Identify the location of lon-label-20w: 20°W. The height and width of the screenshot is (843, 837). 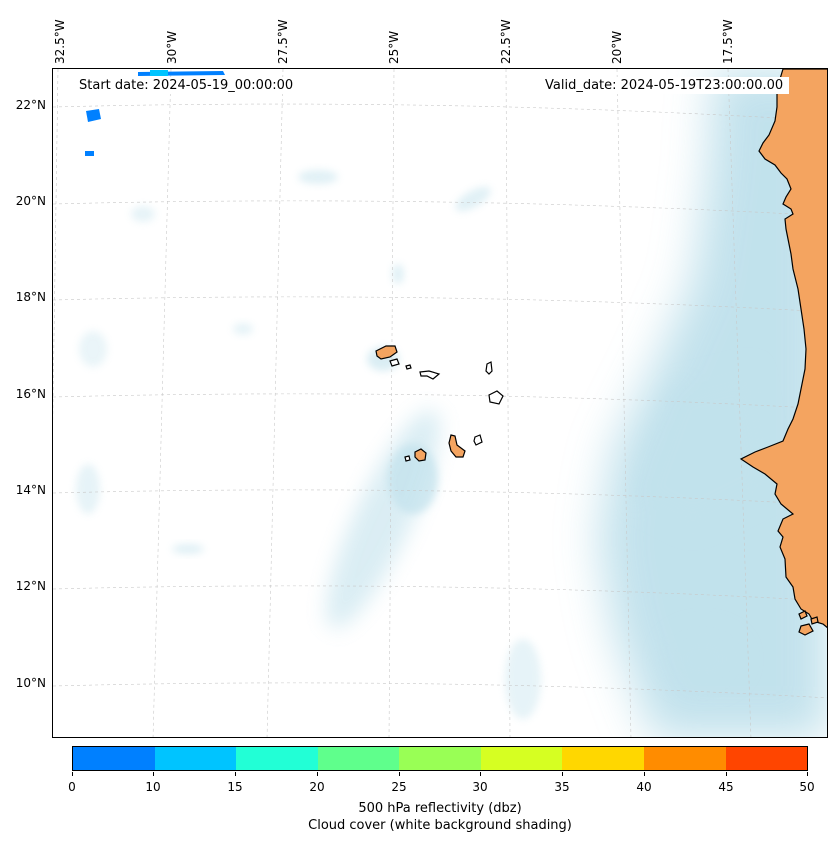
(617, 47).